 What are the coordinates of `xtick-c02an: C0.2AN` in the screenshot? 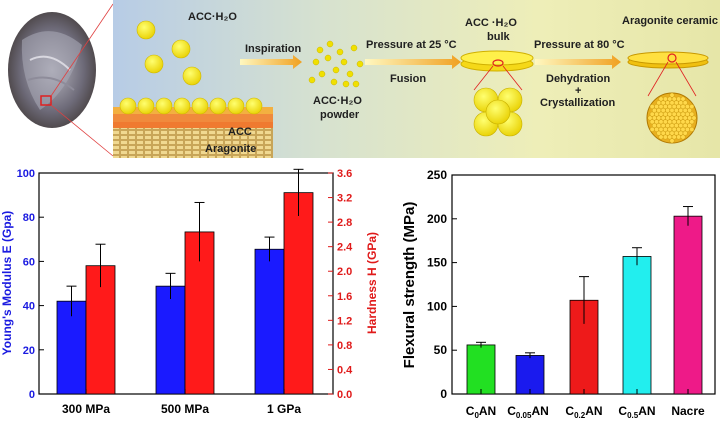 It's located at (583, 412).